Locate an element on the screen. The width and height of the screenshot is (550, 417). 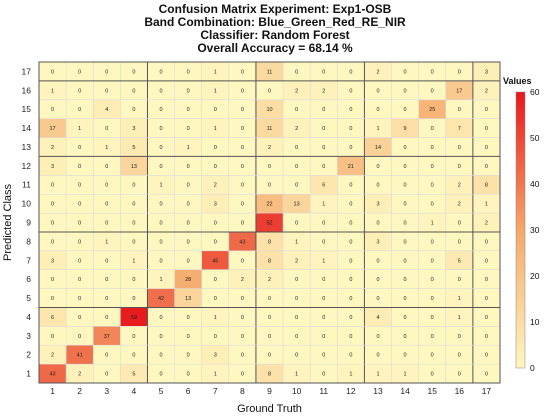
cell-value: 17 is located at coordinates (52, 129).